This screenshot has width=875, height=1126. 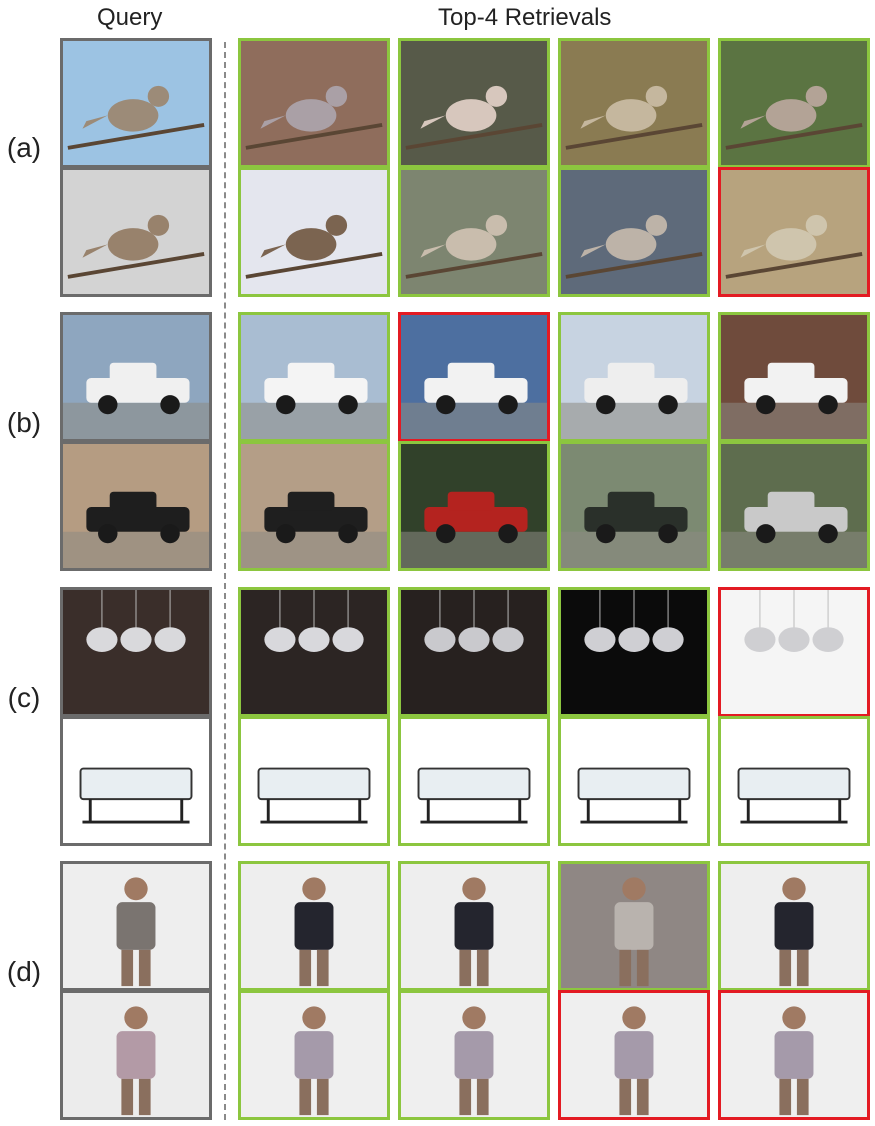 I want to click on row-label: (a), so click(x=24, y=147).